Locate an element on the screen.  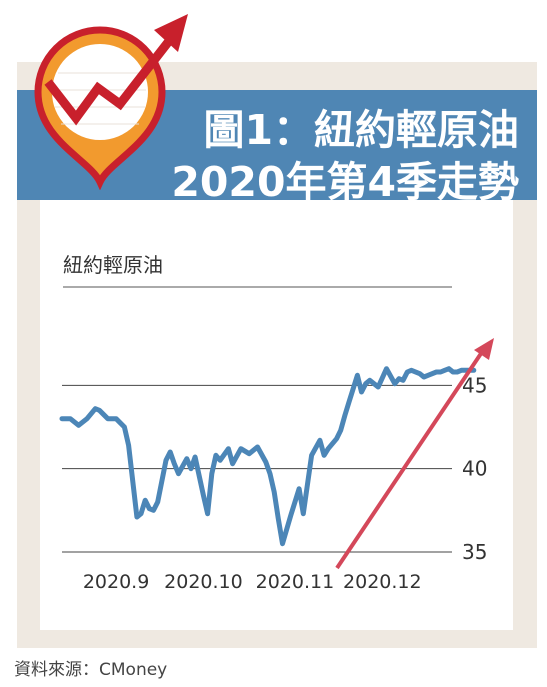
trend-arrow is located at coordinates (414, 454).